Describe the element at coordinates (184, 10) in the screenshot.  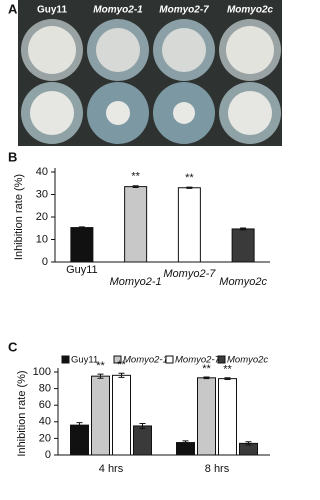
I see `column-label: Momyo2-7` at that location.